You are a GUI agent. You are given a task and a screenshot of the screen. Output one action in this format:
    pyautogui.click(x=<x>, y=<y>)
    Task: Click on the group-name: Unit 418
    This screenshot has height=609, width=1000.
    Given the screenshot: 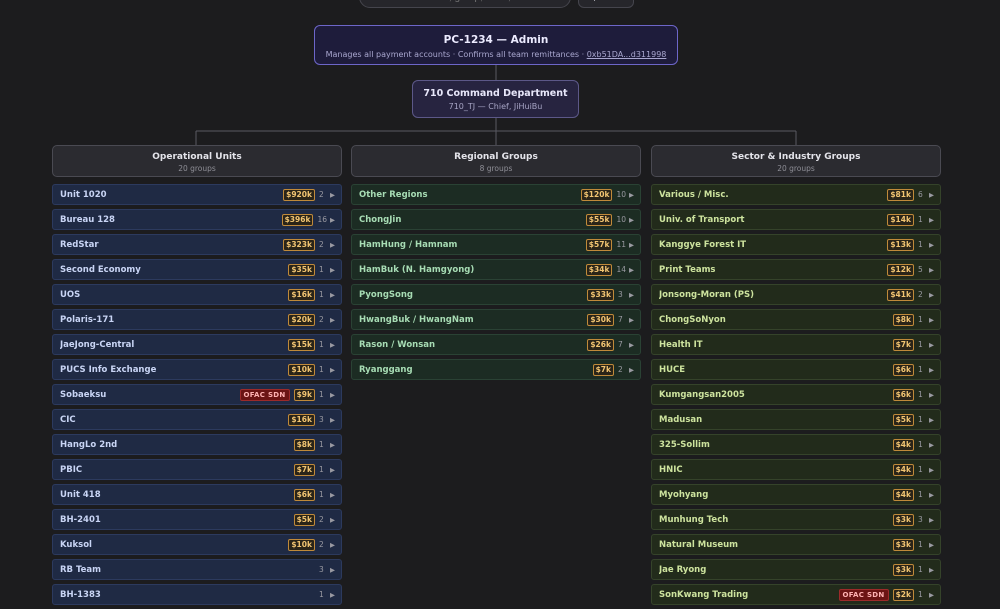 What is the action you would take?
    pyautogui.click(x=80, y=494)
    